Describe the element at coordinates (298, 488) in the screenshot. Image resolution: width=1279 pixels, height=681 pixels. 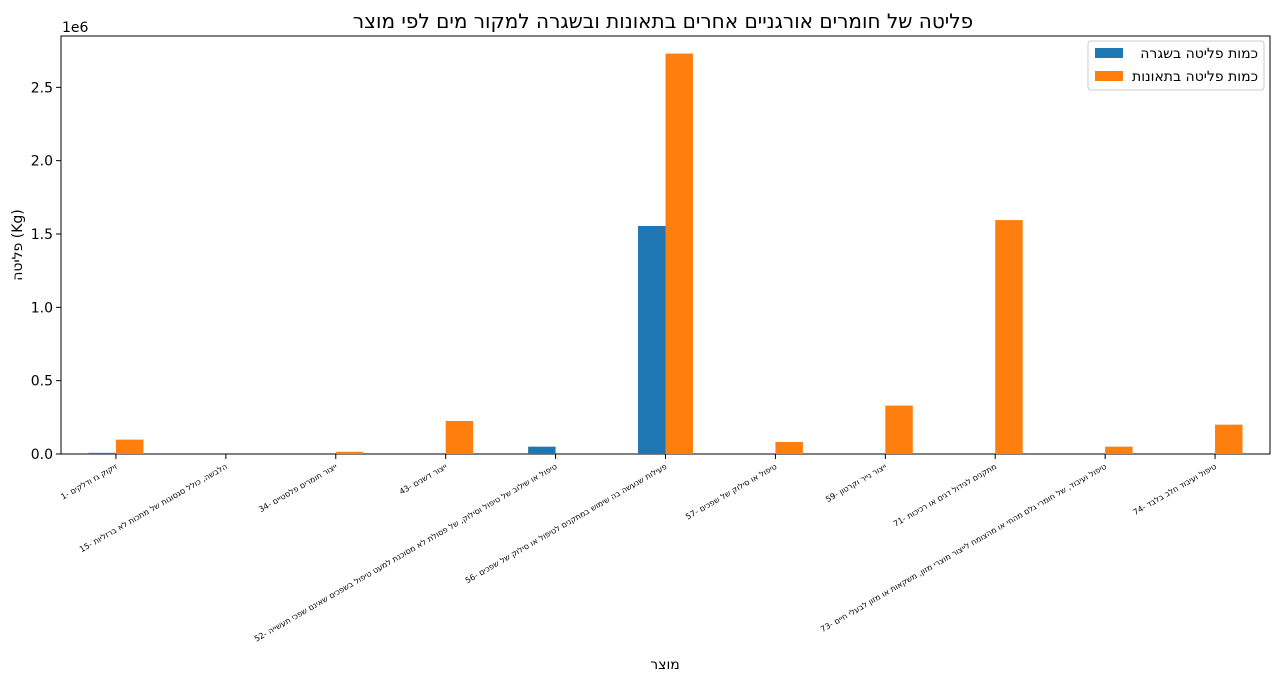
I see `x-tick-label: 34- ייצור חומרים פלסטיים` at that location.